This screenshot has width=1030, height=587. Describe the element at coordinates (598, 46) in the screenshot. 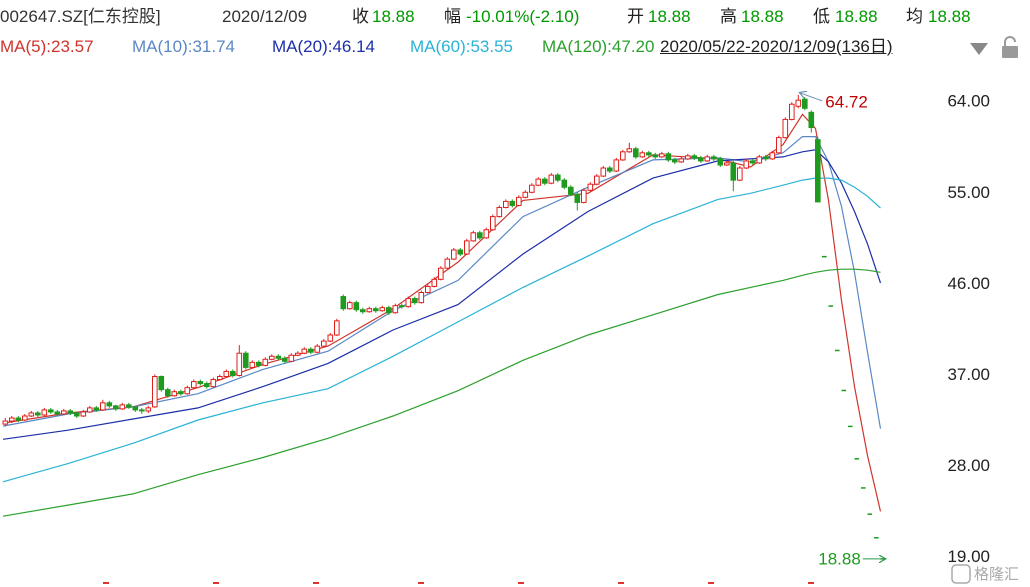

I see `legend-entry: MA(120):47.20` at that location.